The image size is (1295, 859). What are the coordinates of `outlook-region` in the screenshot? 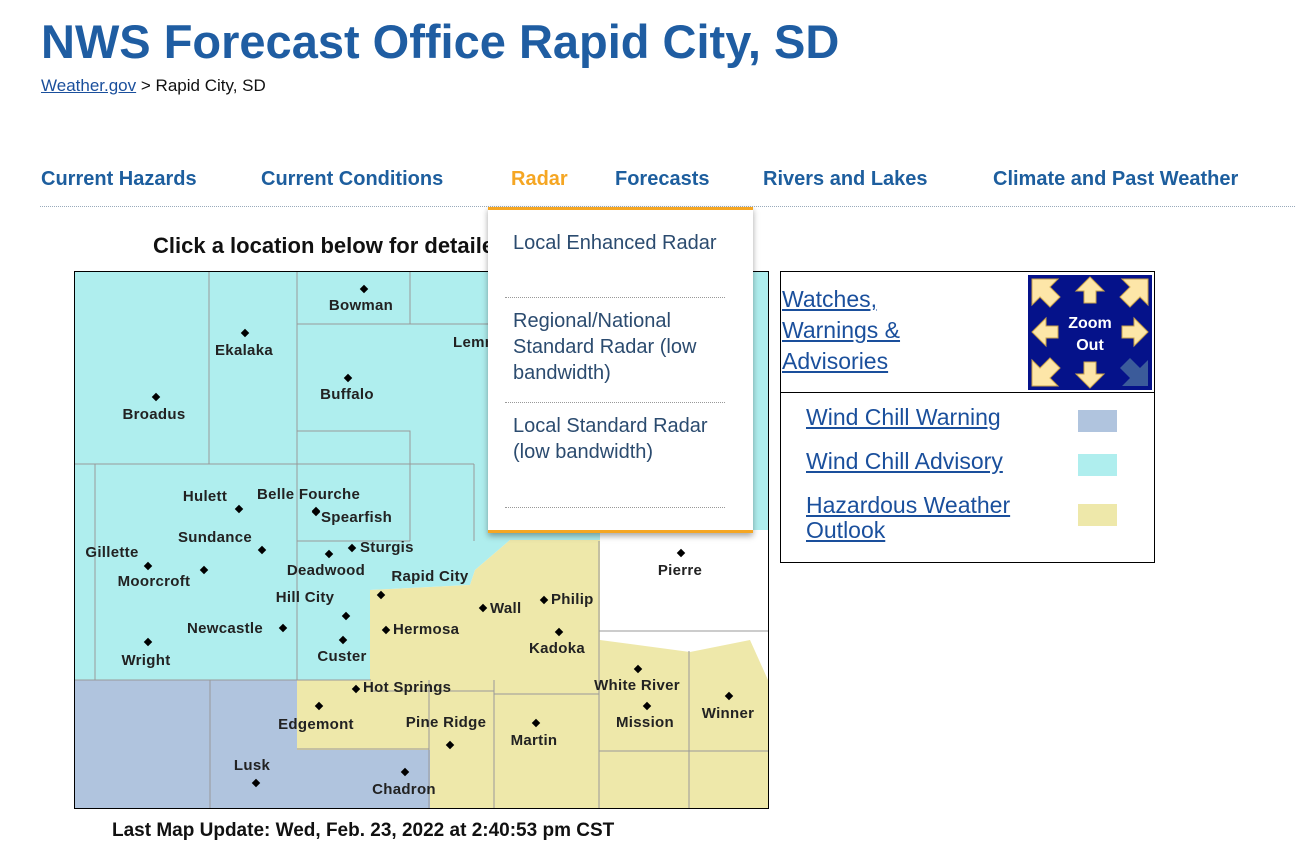 It's located at (532, 674).